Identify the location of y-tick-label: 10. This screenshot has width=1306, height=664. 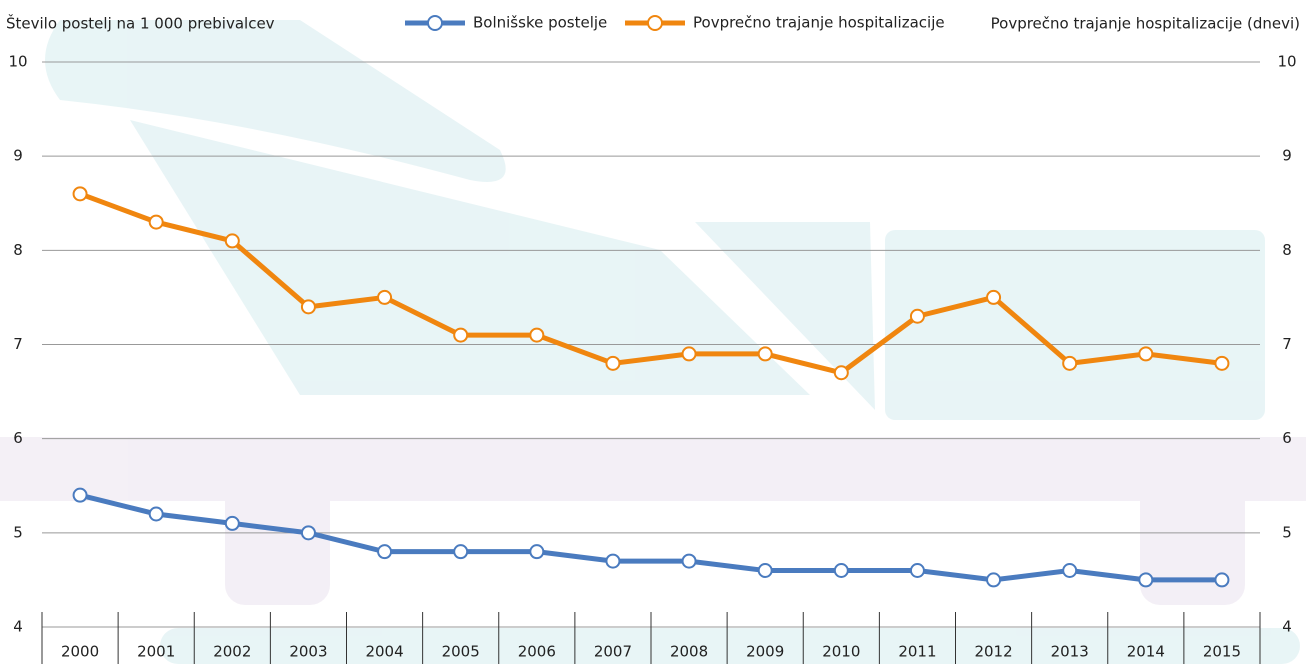
(17, 62).